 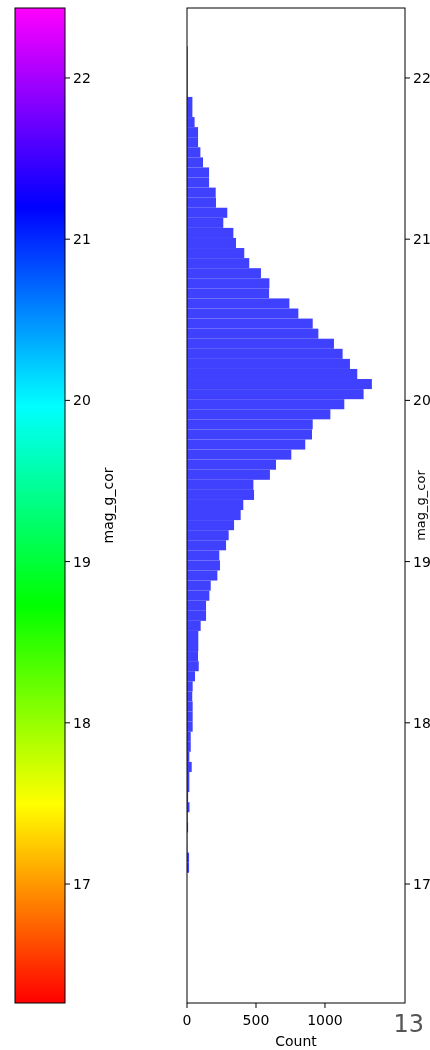 I want to click on y-tick-label: 18, so click(x=421, y=722).